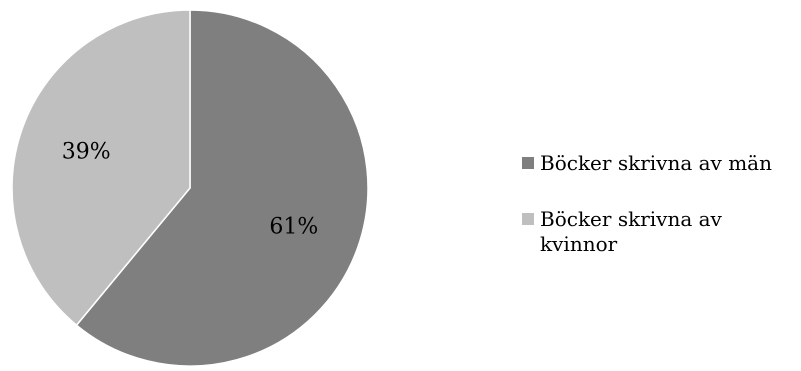 The image size is (801, 371). I want to click on legend-label-2-line-2: kvinnor, so click(579, 244).